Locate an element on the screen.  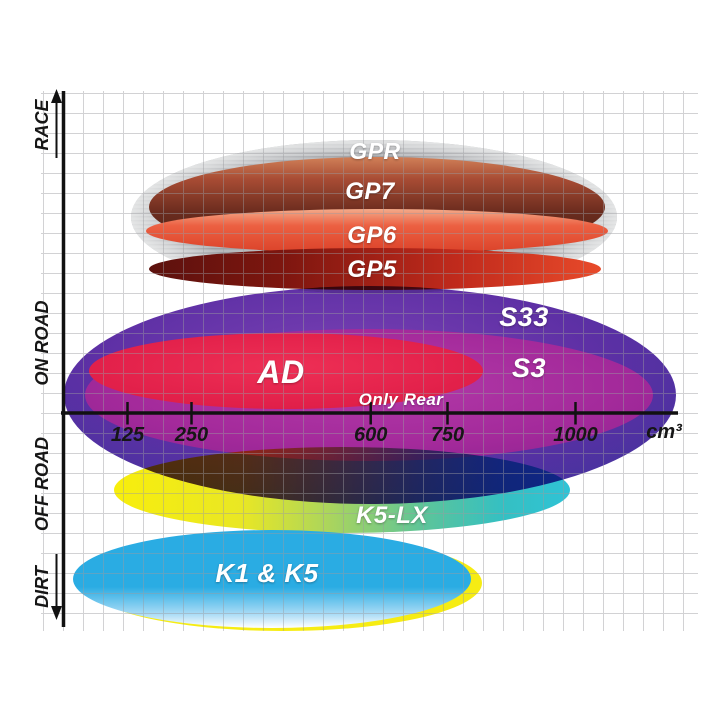
series-label-s3: S3 is located at coordinates (529, 368).